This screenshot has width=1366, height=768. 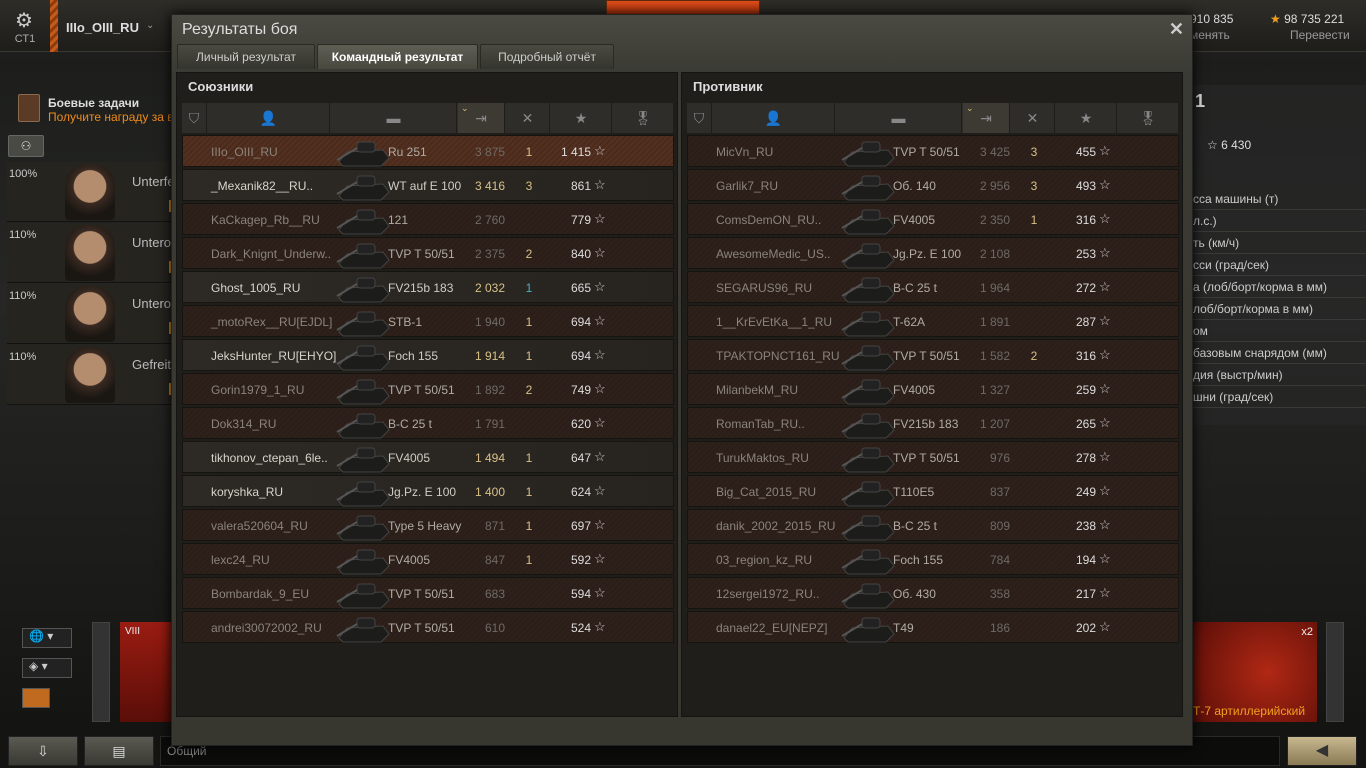 What do you see at coordinates (43, 751) in the screenshot?
I see `contacts-button: ⇩` at bounding box center [43, 751].